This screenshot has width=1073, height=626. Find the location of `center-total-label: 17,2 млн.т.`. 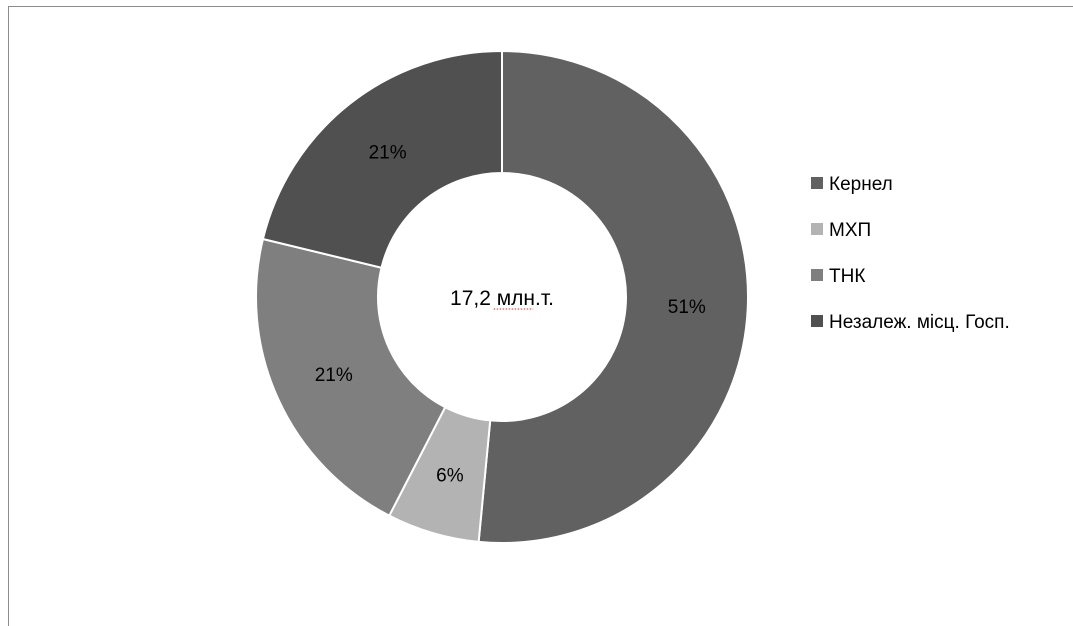

center-total-label: 17,2 млн.т. is located at coordinates (502, 298).